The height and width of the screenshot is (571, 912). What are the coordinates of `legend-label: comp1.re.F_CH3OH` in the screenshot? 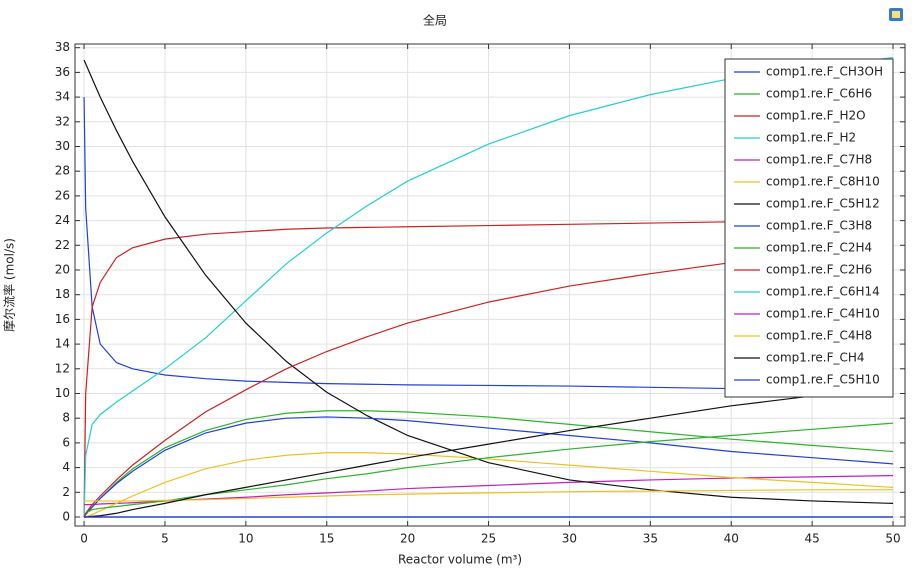 It's located at (824, 72).